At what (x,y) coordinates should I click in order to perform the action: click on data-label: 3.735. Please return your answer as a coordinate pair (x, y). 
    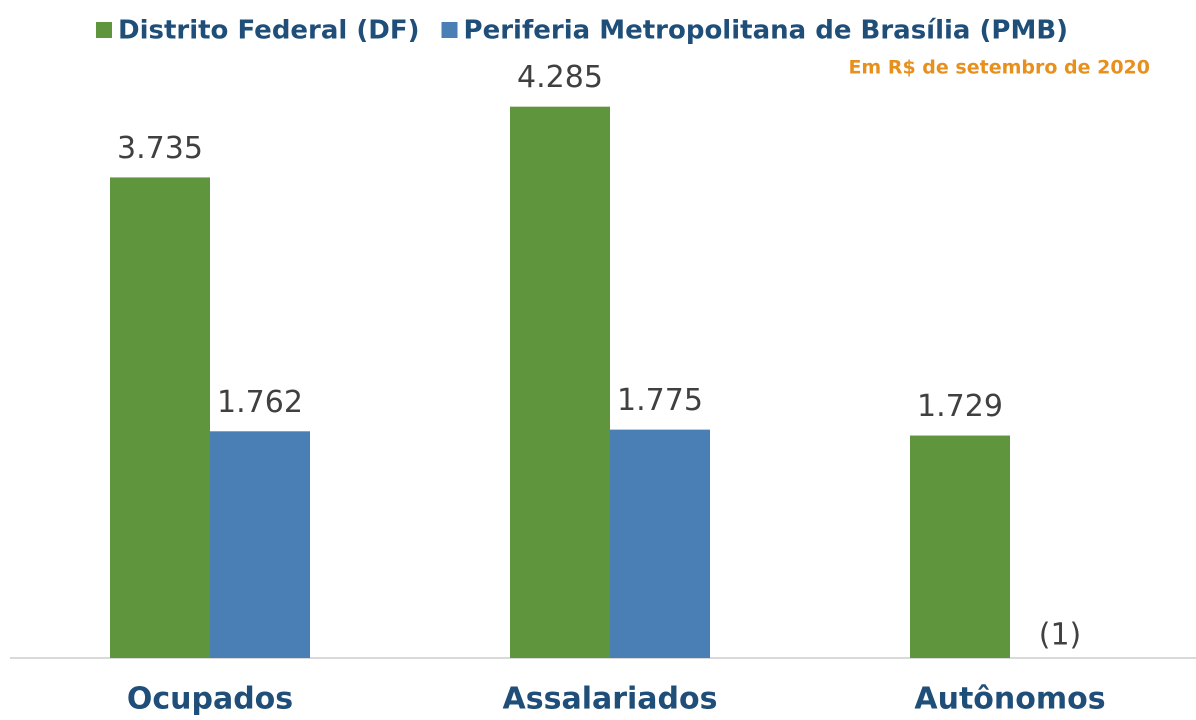
    Looking at the image, I should click on (160, 148).